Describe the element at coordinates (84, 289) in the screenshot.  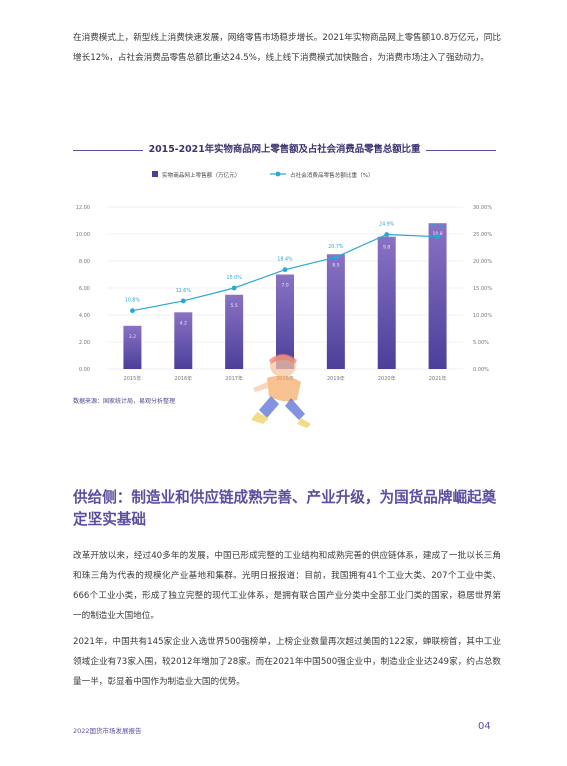
I see `y-tick-label-left: 6.00` at that location.